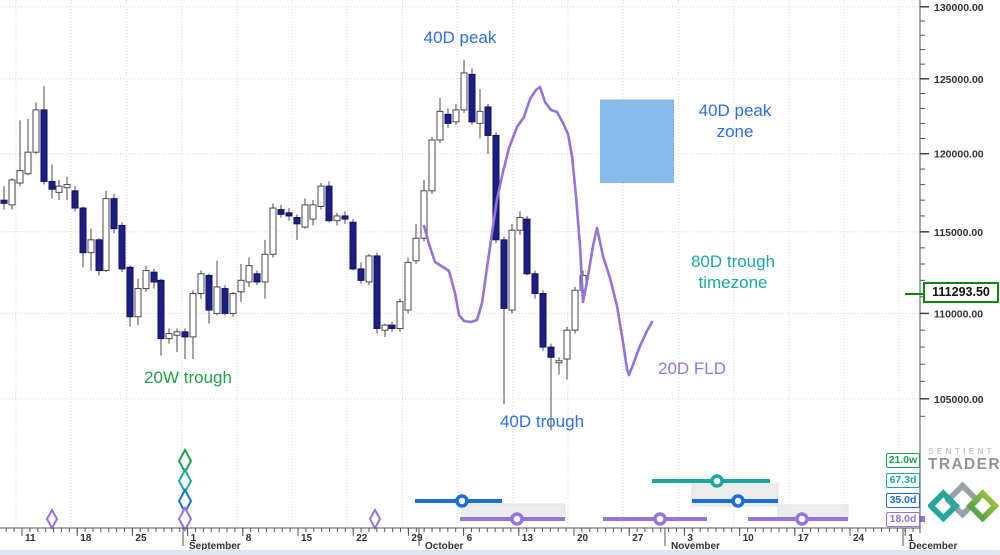  Describe the element at coordinates (959, 80) in the screenshot. I see `svg-text: 125000.00` at that location.